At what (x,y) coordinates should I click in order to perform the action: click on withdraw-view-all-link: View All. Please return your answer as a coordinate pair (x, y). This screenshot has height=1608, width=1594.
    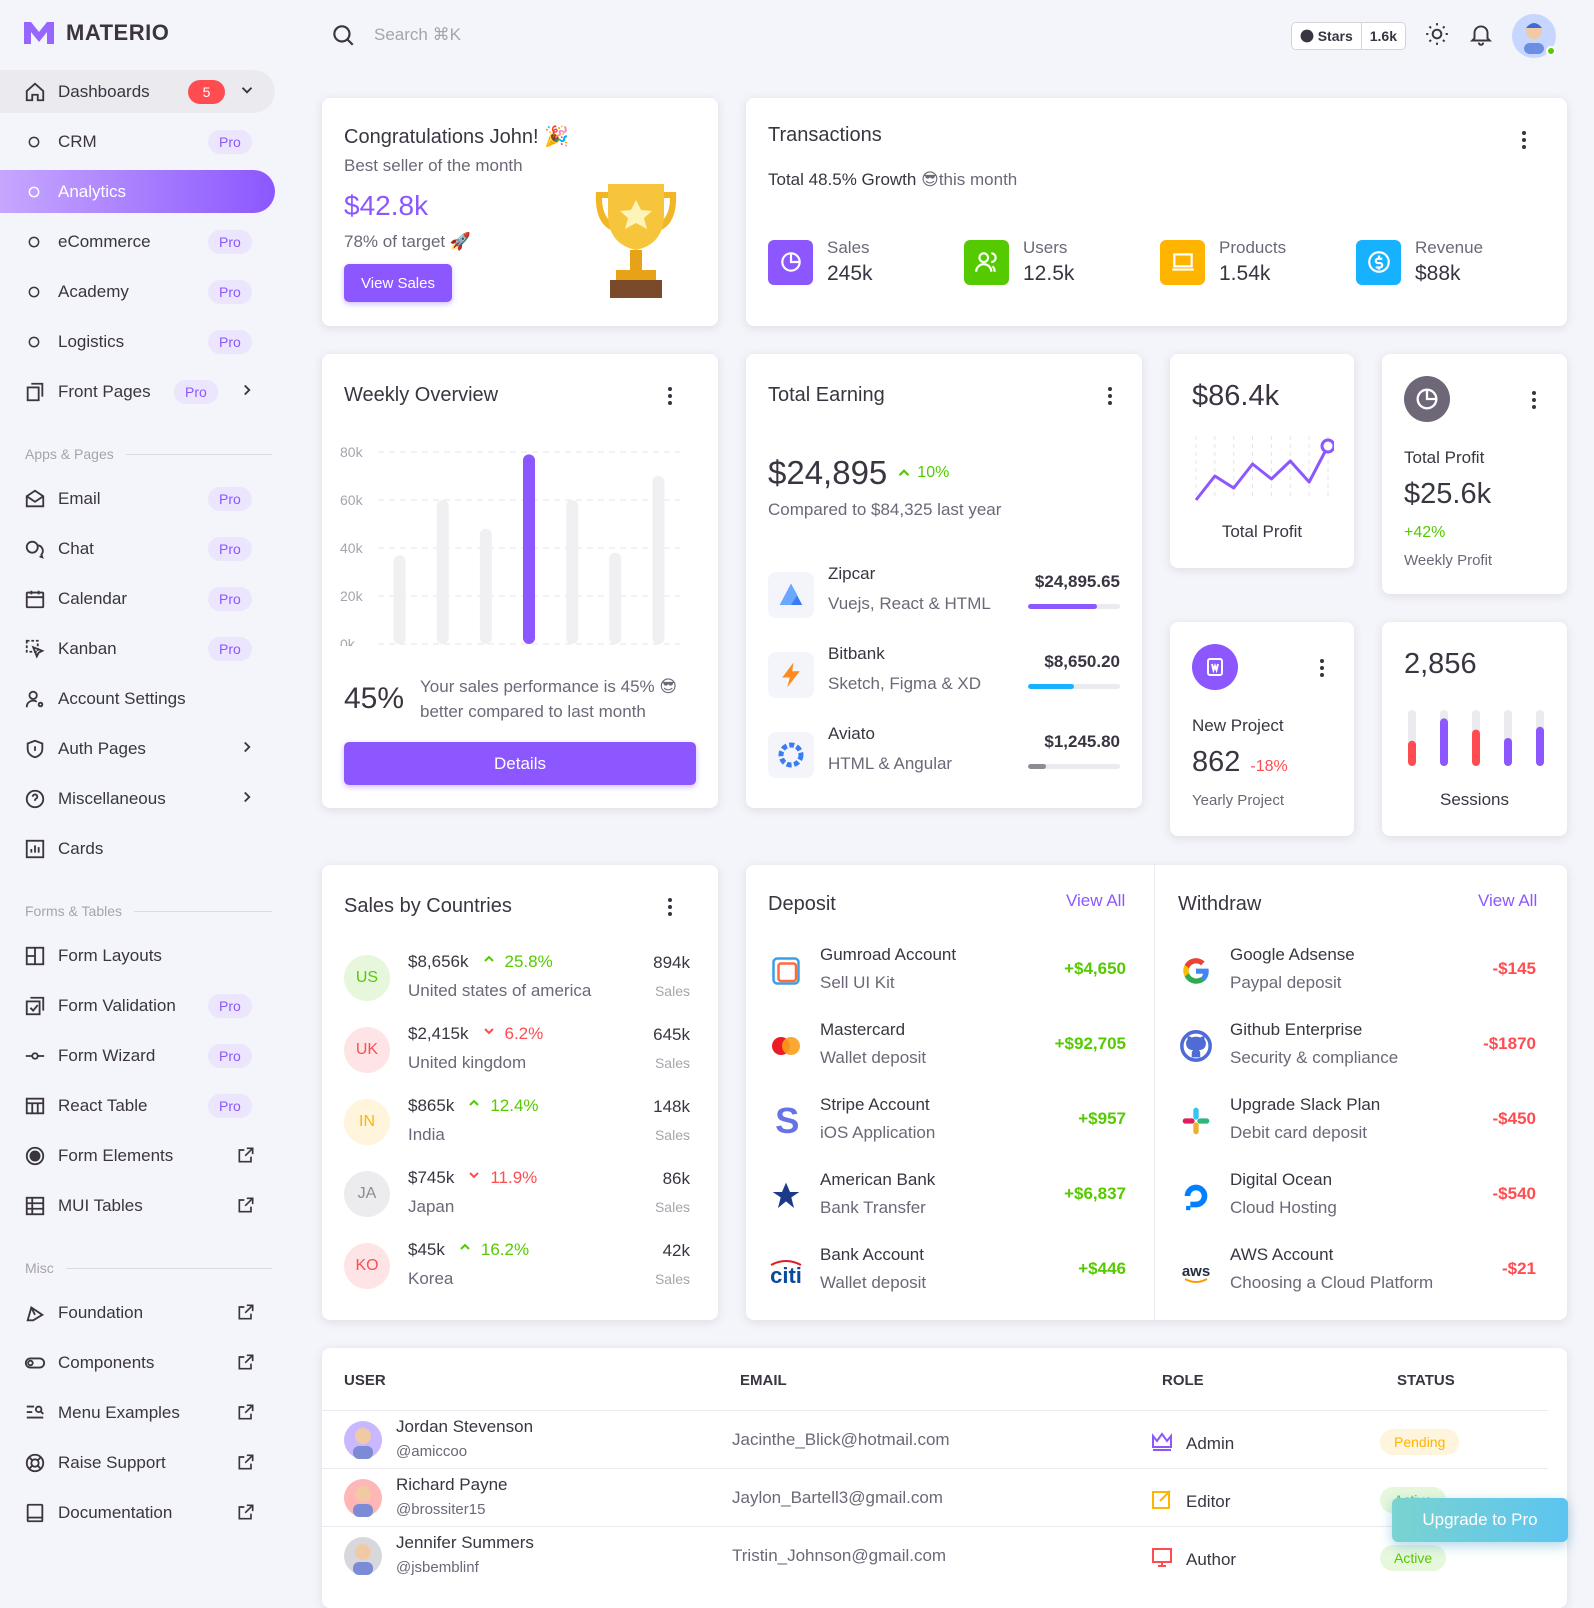
    Looking at the image, I should click on (1508, 900).